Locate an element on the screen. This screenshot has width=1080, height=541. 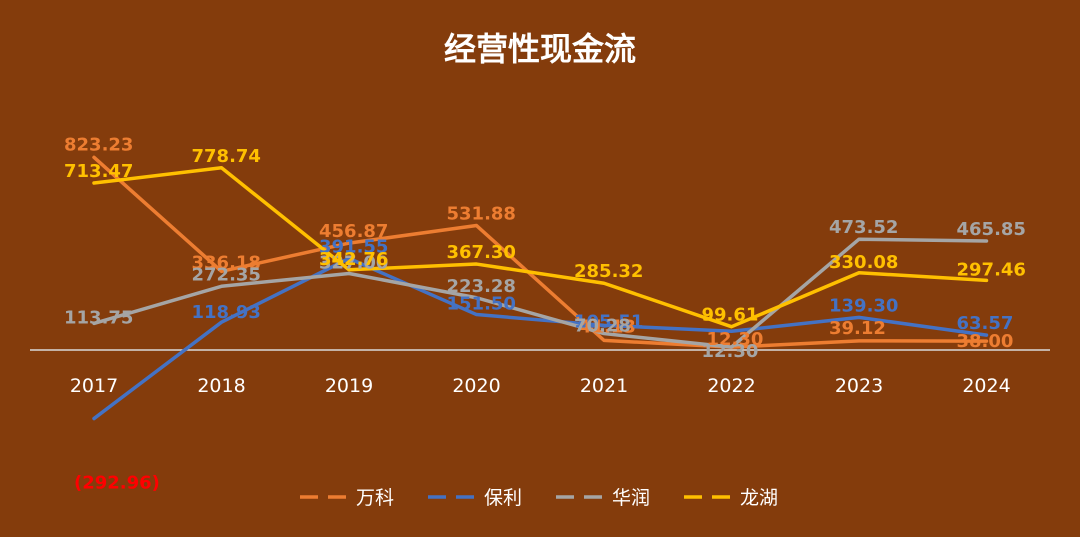
data-label: 139.30 is located at coordinates (863, 305).